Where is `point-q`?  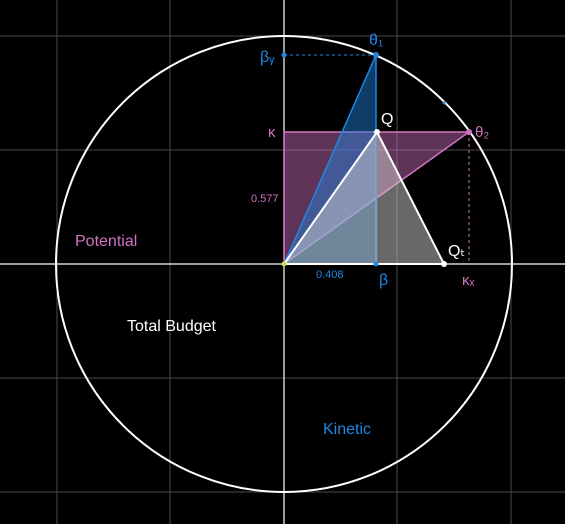
point-q is located at coordinates (377, 132).